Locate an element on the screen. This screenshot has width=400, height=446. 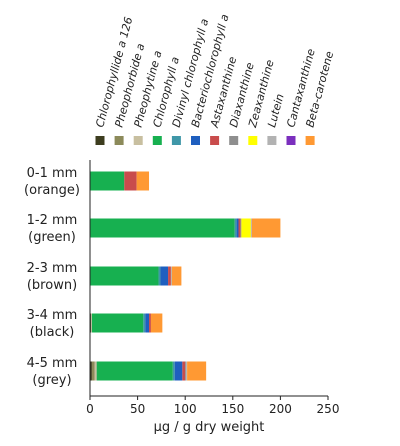
category-label: 2-3 mm is located at coordinates (52, 268).